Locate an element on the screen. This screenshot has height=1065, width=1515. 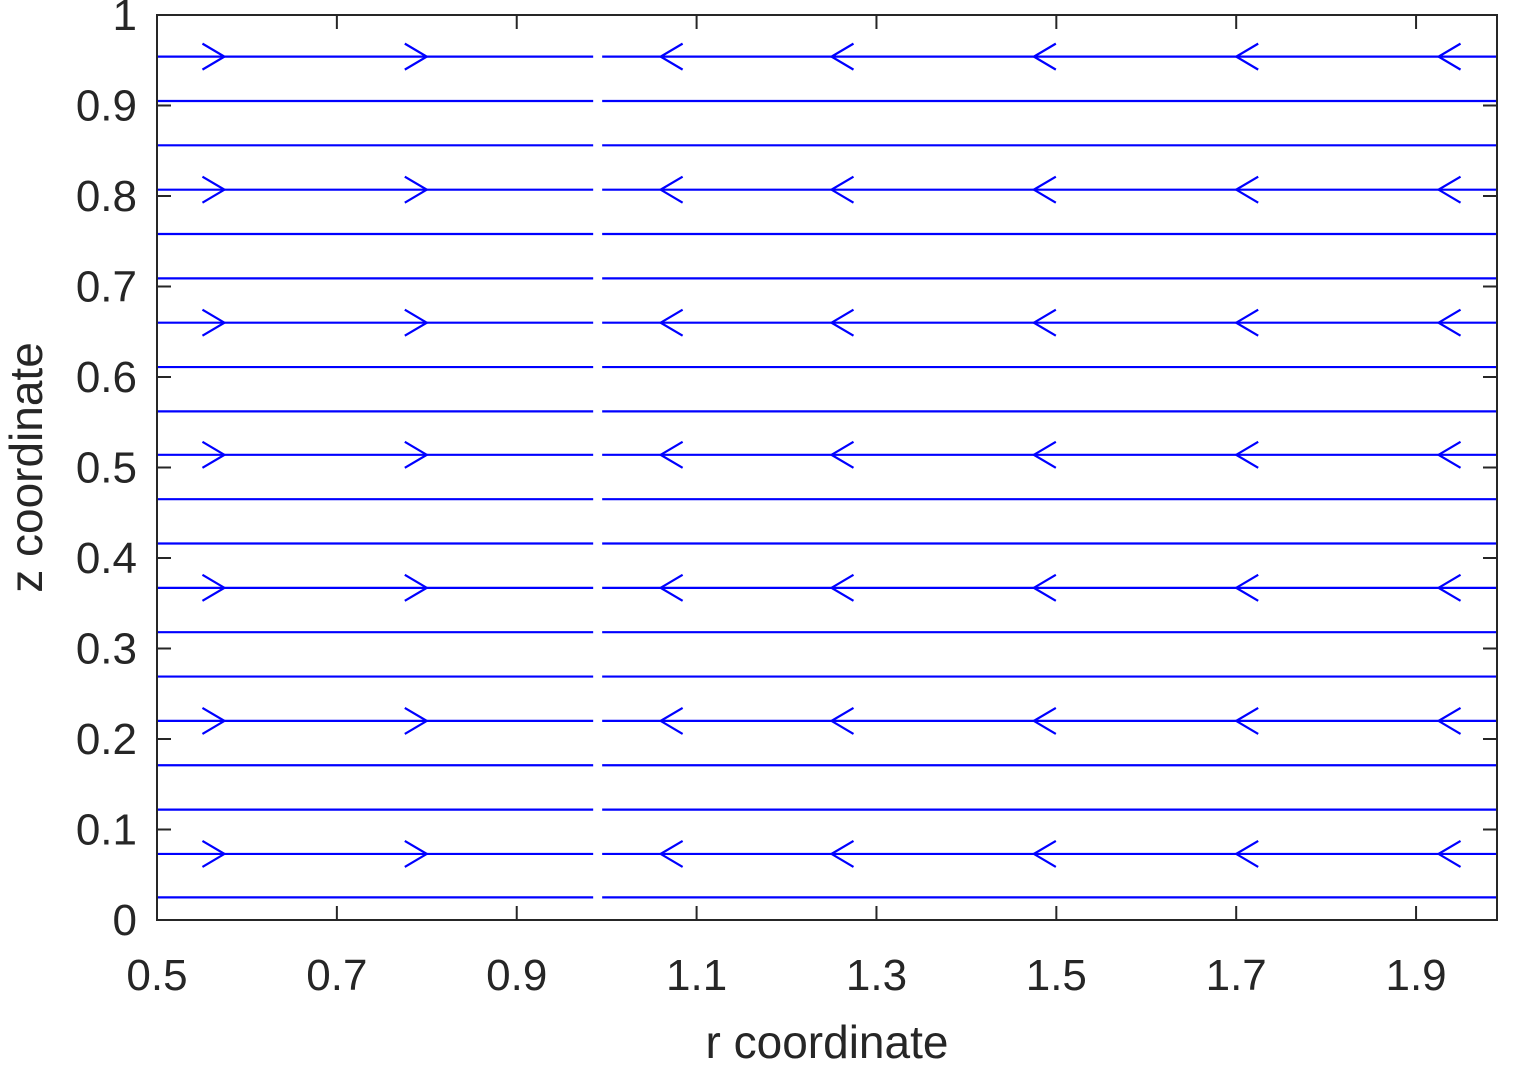
x-tick-label: 1.3 is located at coordinates (876, 975).